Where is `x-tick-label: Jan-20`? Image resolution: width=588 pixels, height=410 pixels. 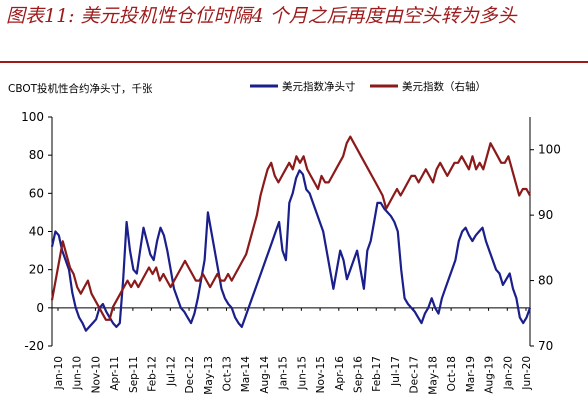 x-tick-label: Jan-20 is located at coordinates (508, 373).